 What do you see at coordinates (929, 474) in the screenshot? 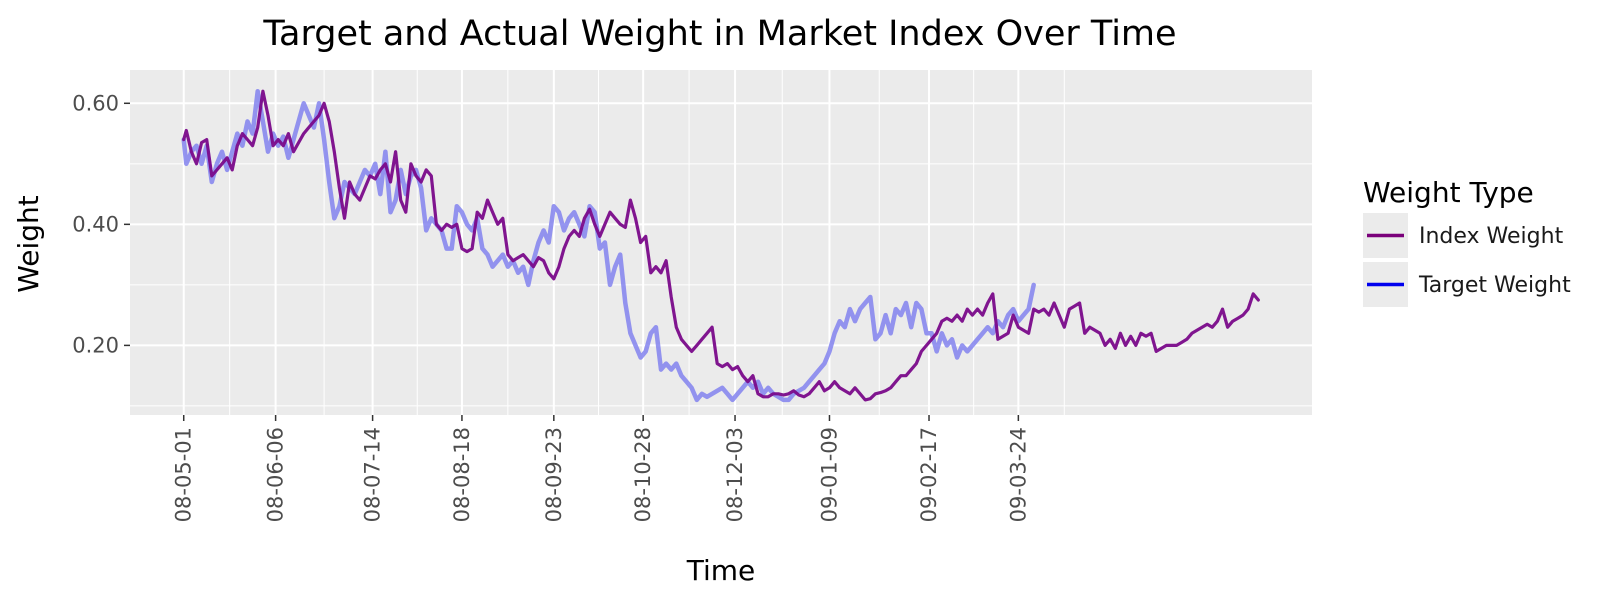
I see `x-tick-label: 09-02-17` at bounding box center [929, 474].